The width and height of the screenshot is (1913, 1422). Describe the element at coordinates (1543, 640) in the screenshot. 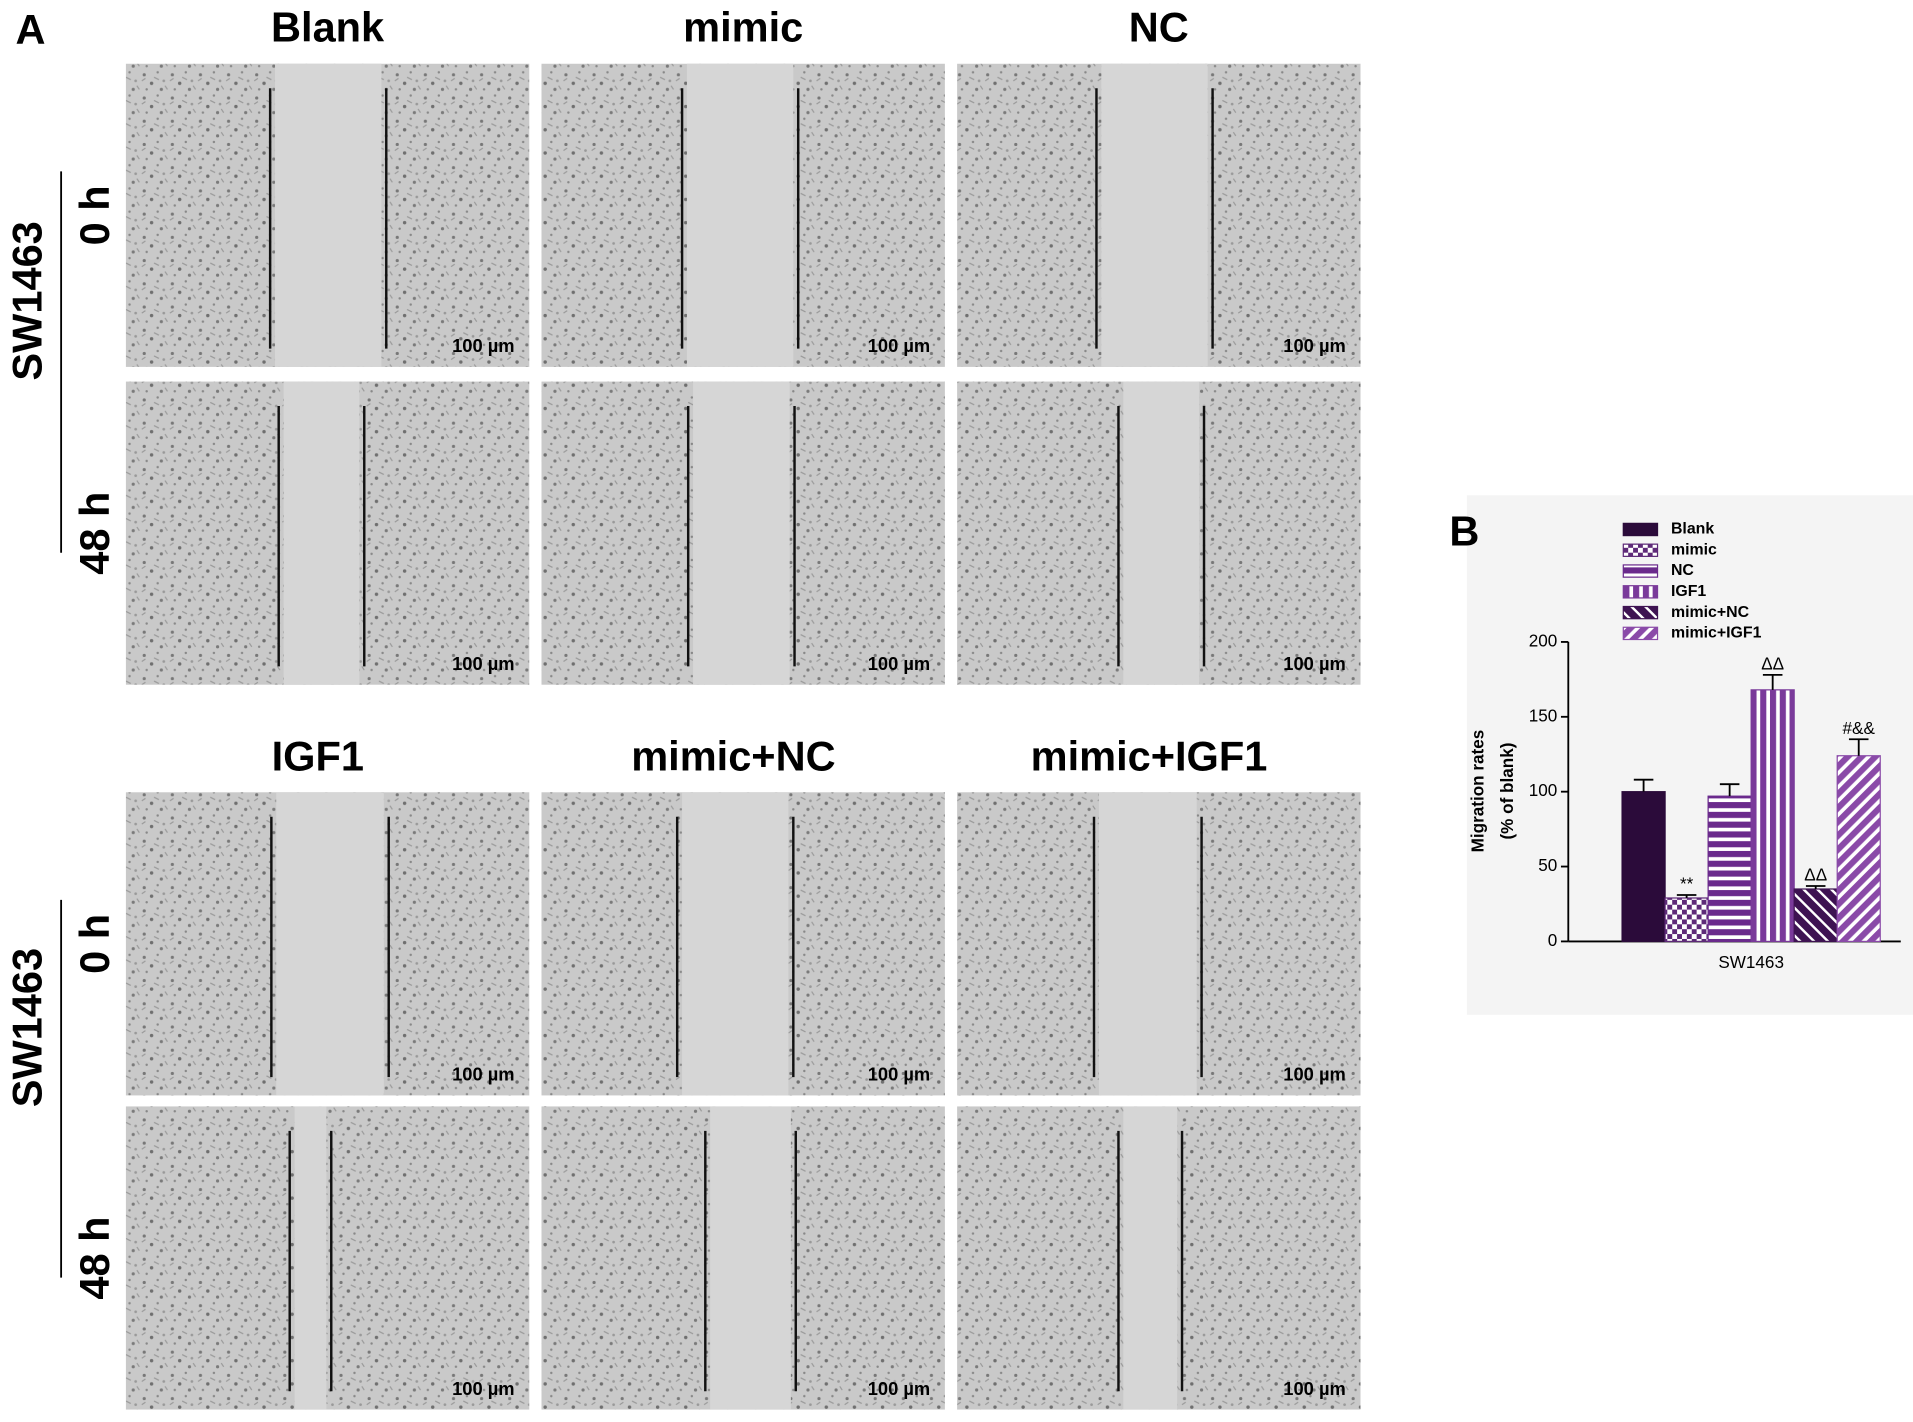

I see `y-tick-label: 200` at that location.